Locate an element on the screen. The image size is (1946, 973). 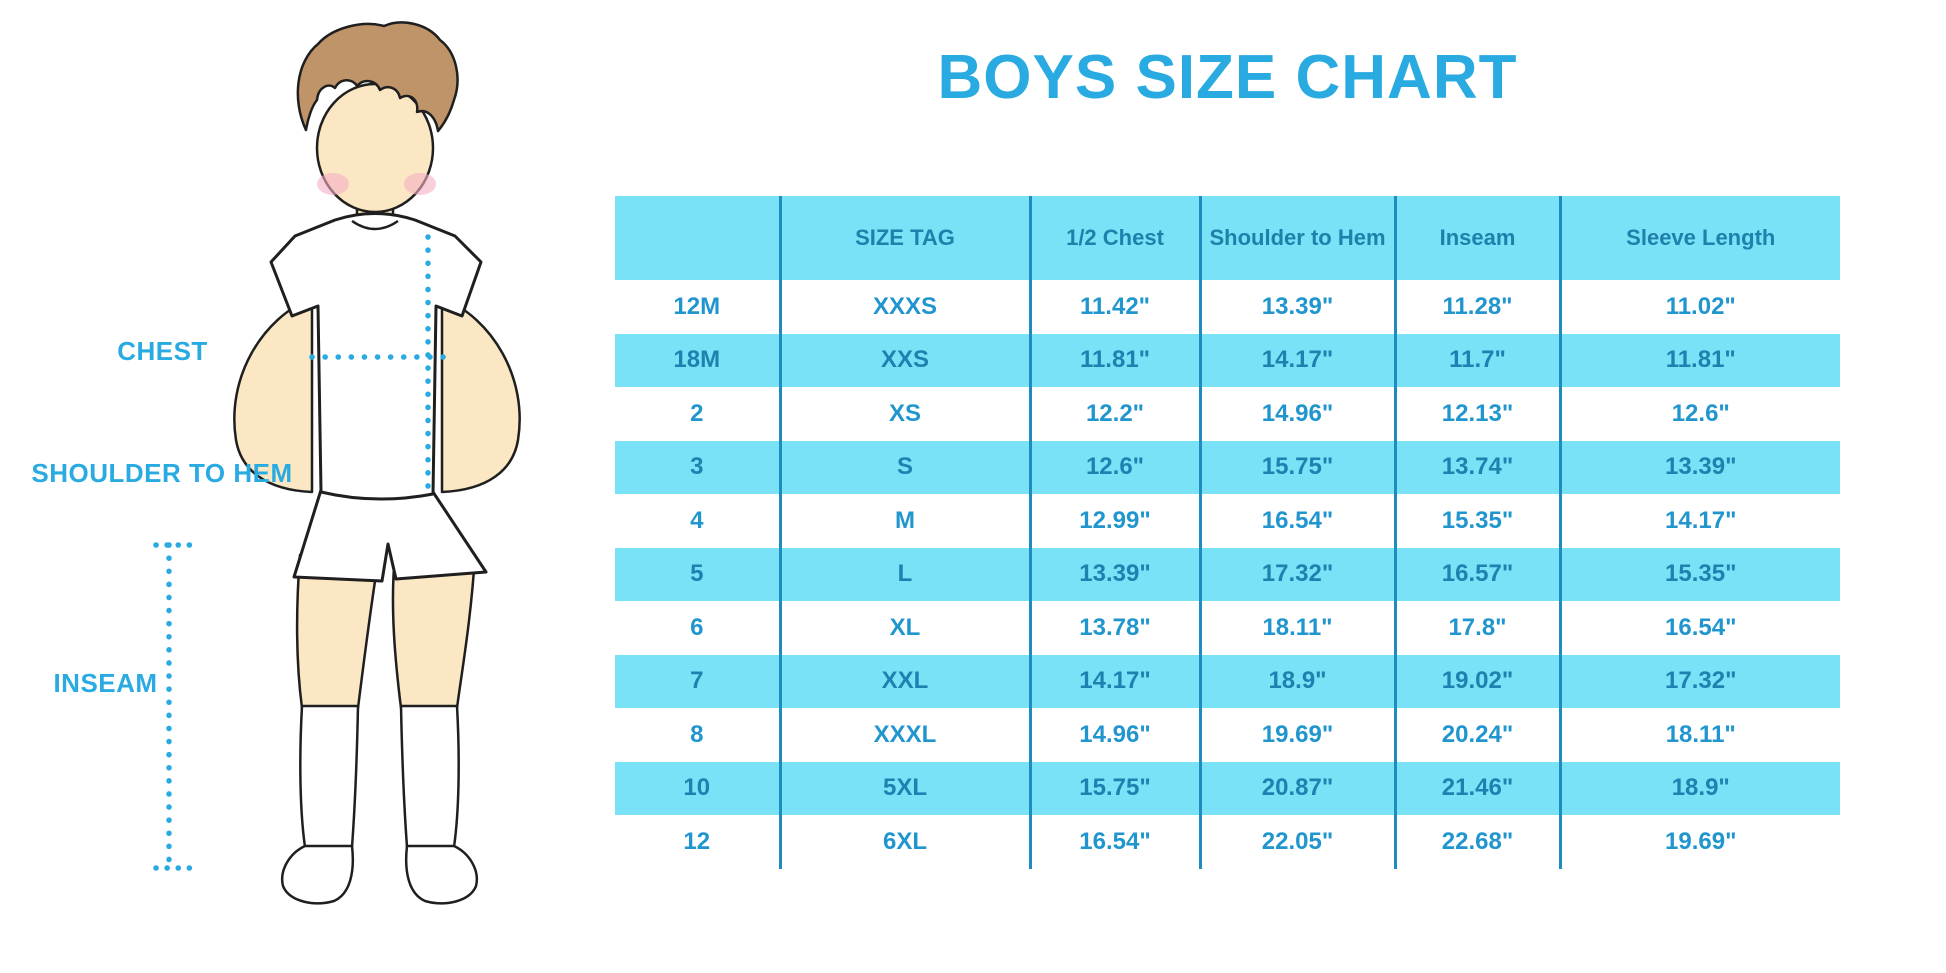
page-title: BOYS SIZE CHART is located at coordinates (1227, 77).